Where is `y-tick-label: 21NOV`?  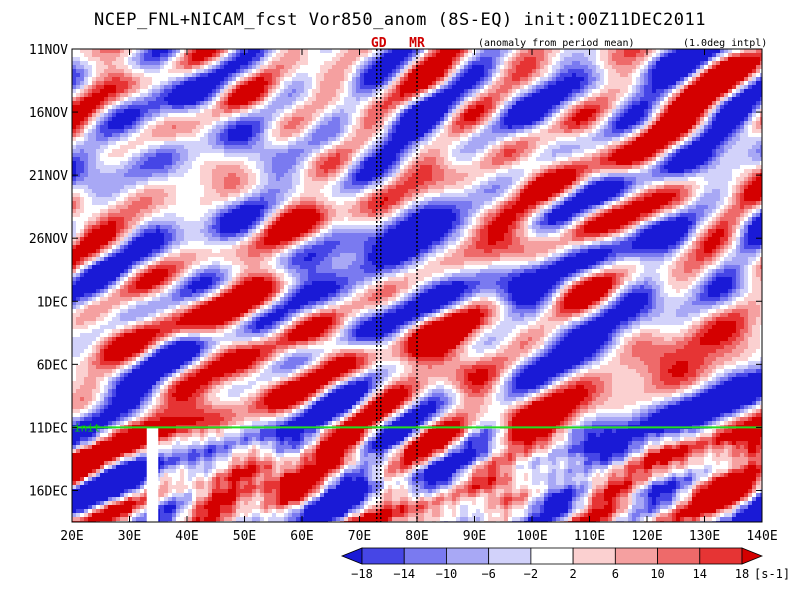
y-tick-label: 21NOV is located at coordinates (48, 176).